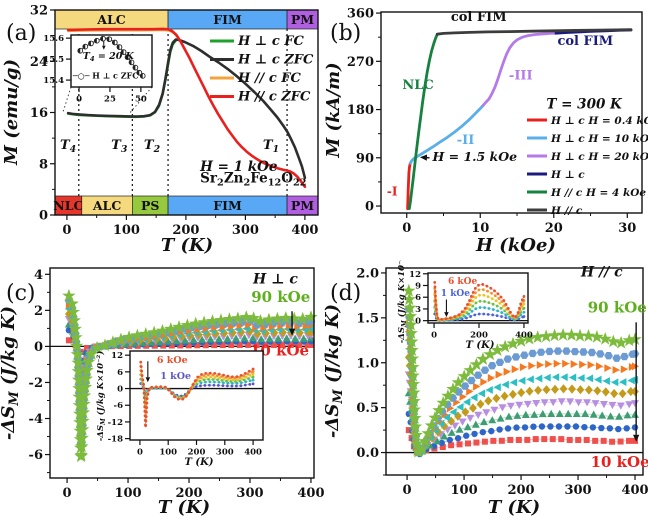 The height and width of the screenshot is (520, 648). I want to click on svg-text: T2, so click(152, 146).